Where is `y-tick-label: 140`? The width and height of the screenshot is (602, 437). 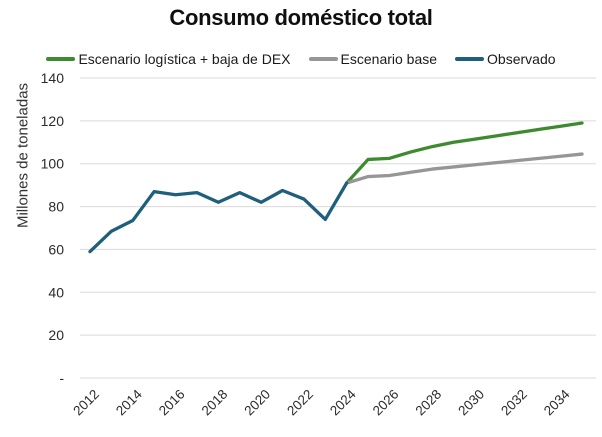 y-tick-label: 140 is located at coordinates (53, 78).